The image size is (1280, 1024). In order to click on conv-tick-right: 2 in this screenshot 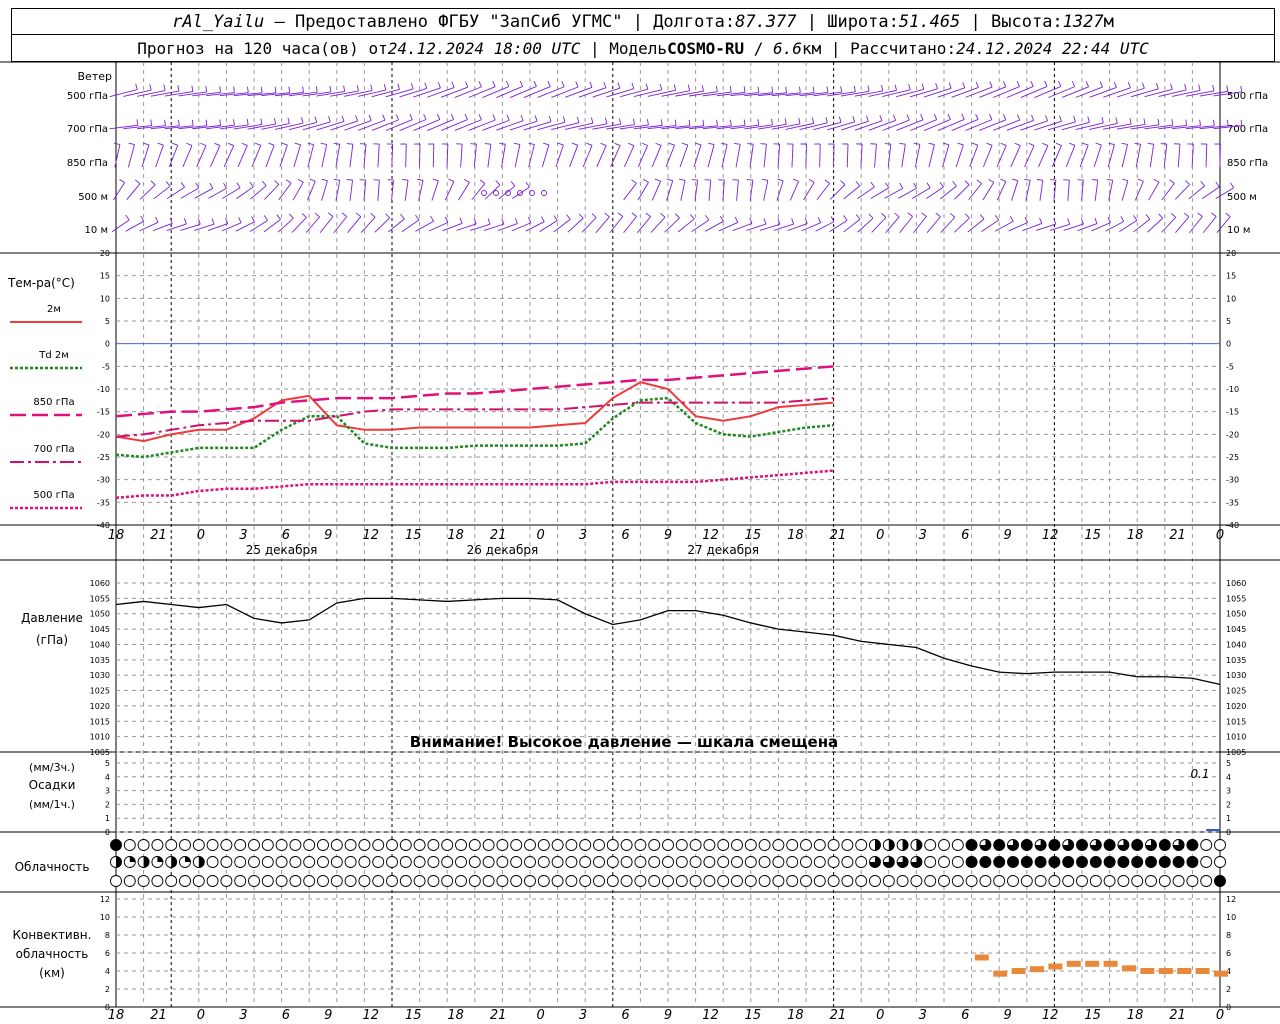, I will do `click(1228, 989)`.